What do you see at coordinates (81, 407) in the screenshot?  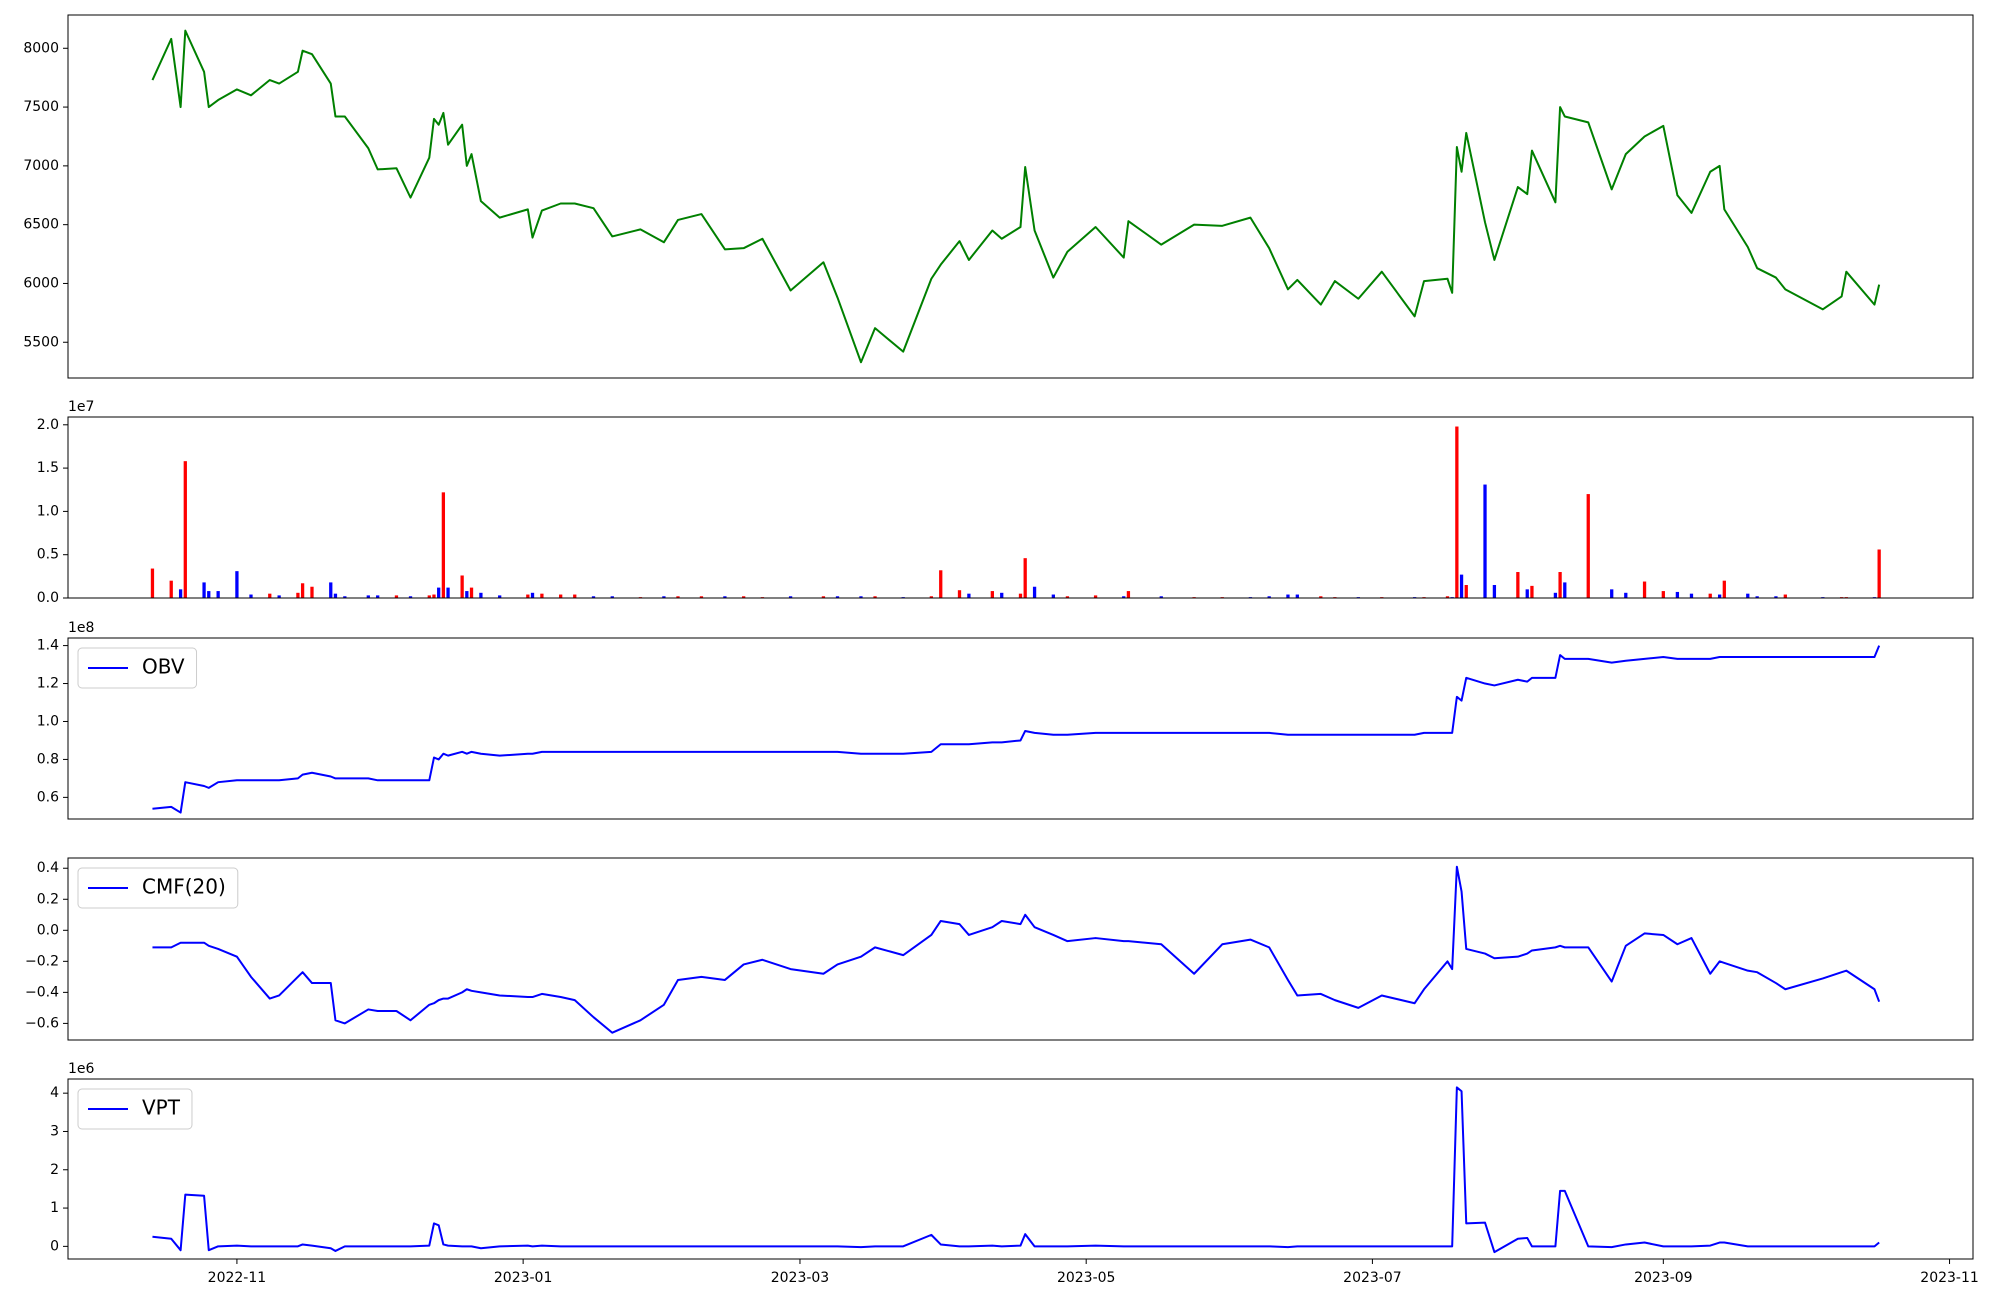 I see `offset-label: 1e7` at bounding box center [81, 407].